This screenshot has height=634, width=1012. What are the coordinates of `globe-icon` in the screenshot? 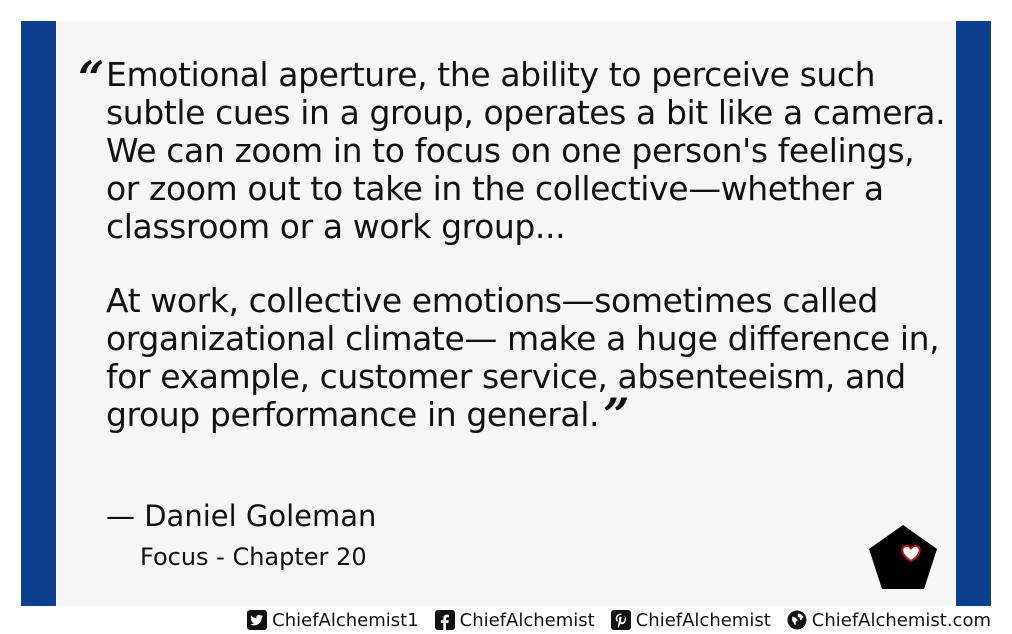 It's located at (797, 620).